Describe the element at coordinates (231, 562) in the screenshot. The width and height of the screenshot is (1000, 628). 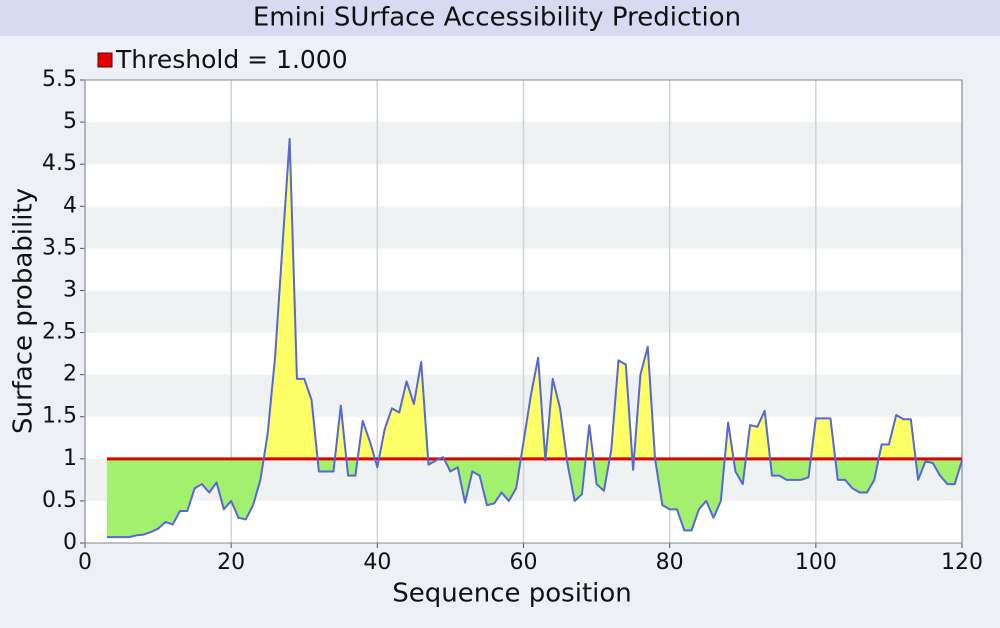
I see `x-tick-label: 20` at that location.